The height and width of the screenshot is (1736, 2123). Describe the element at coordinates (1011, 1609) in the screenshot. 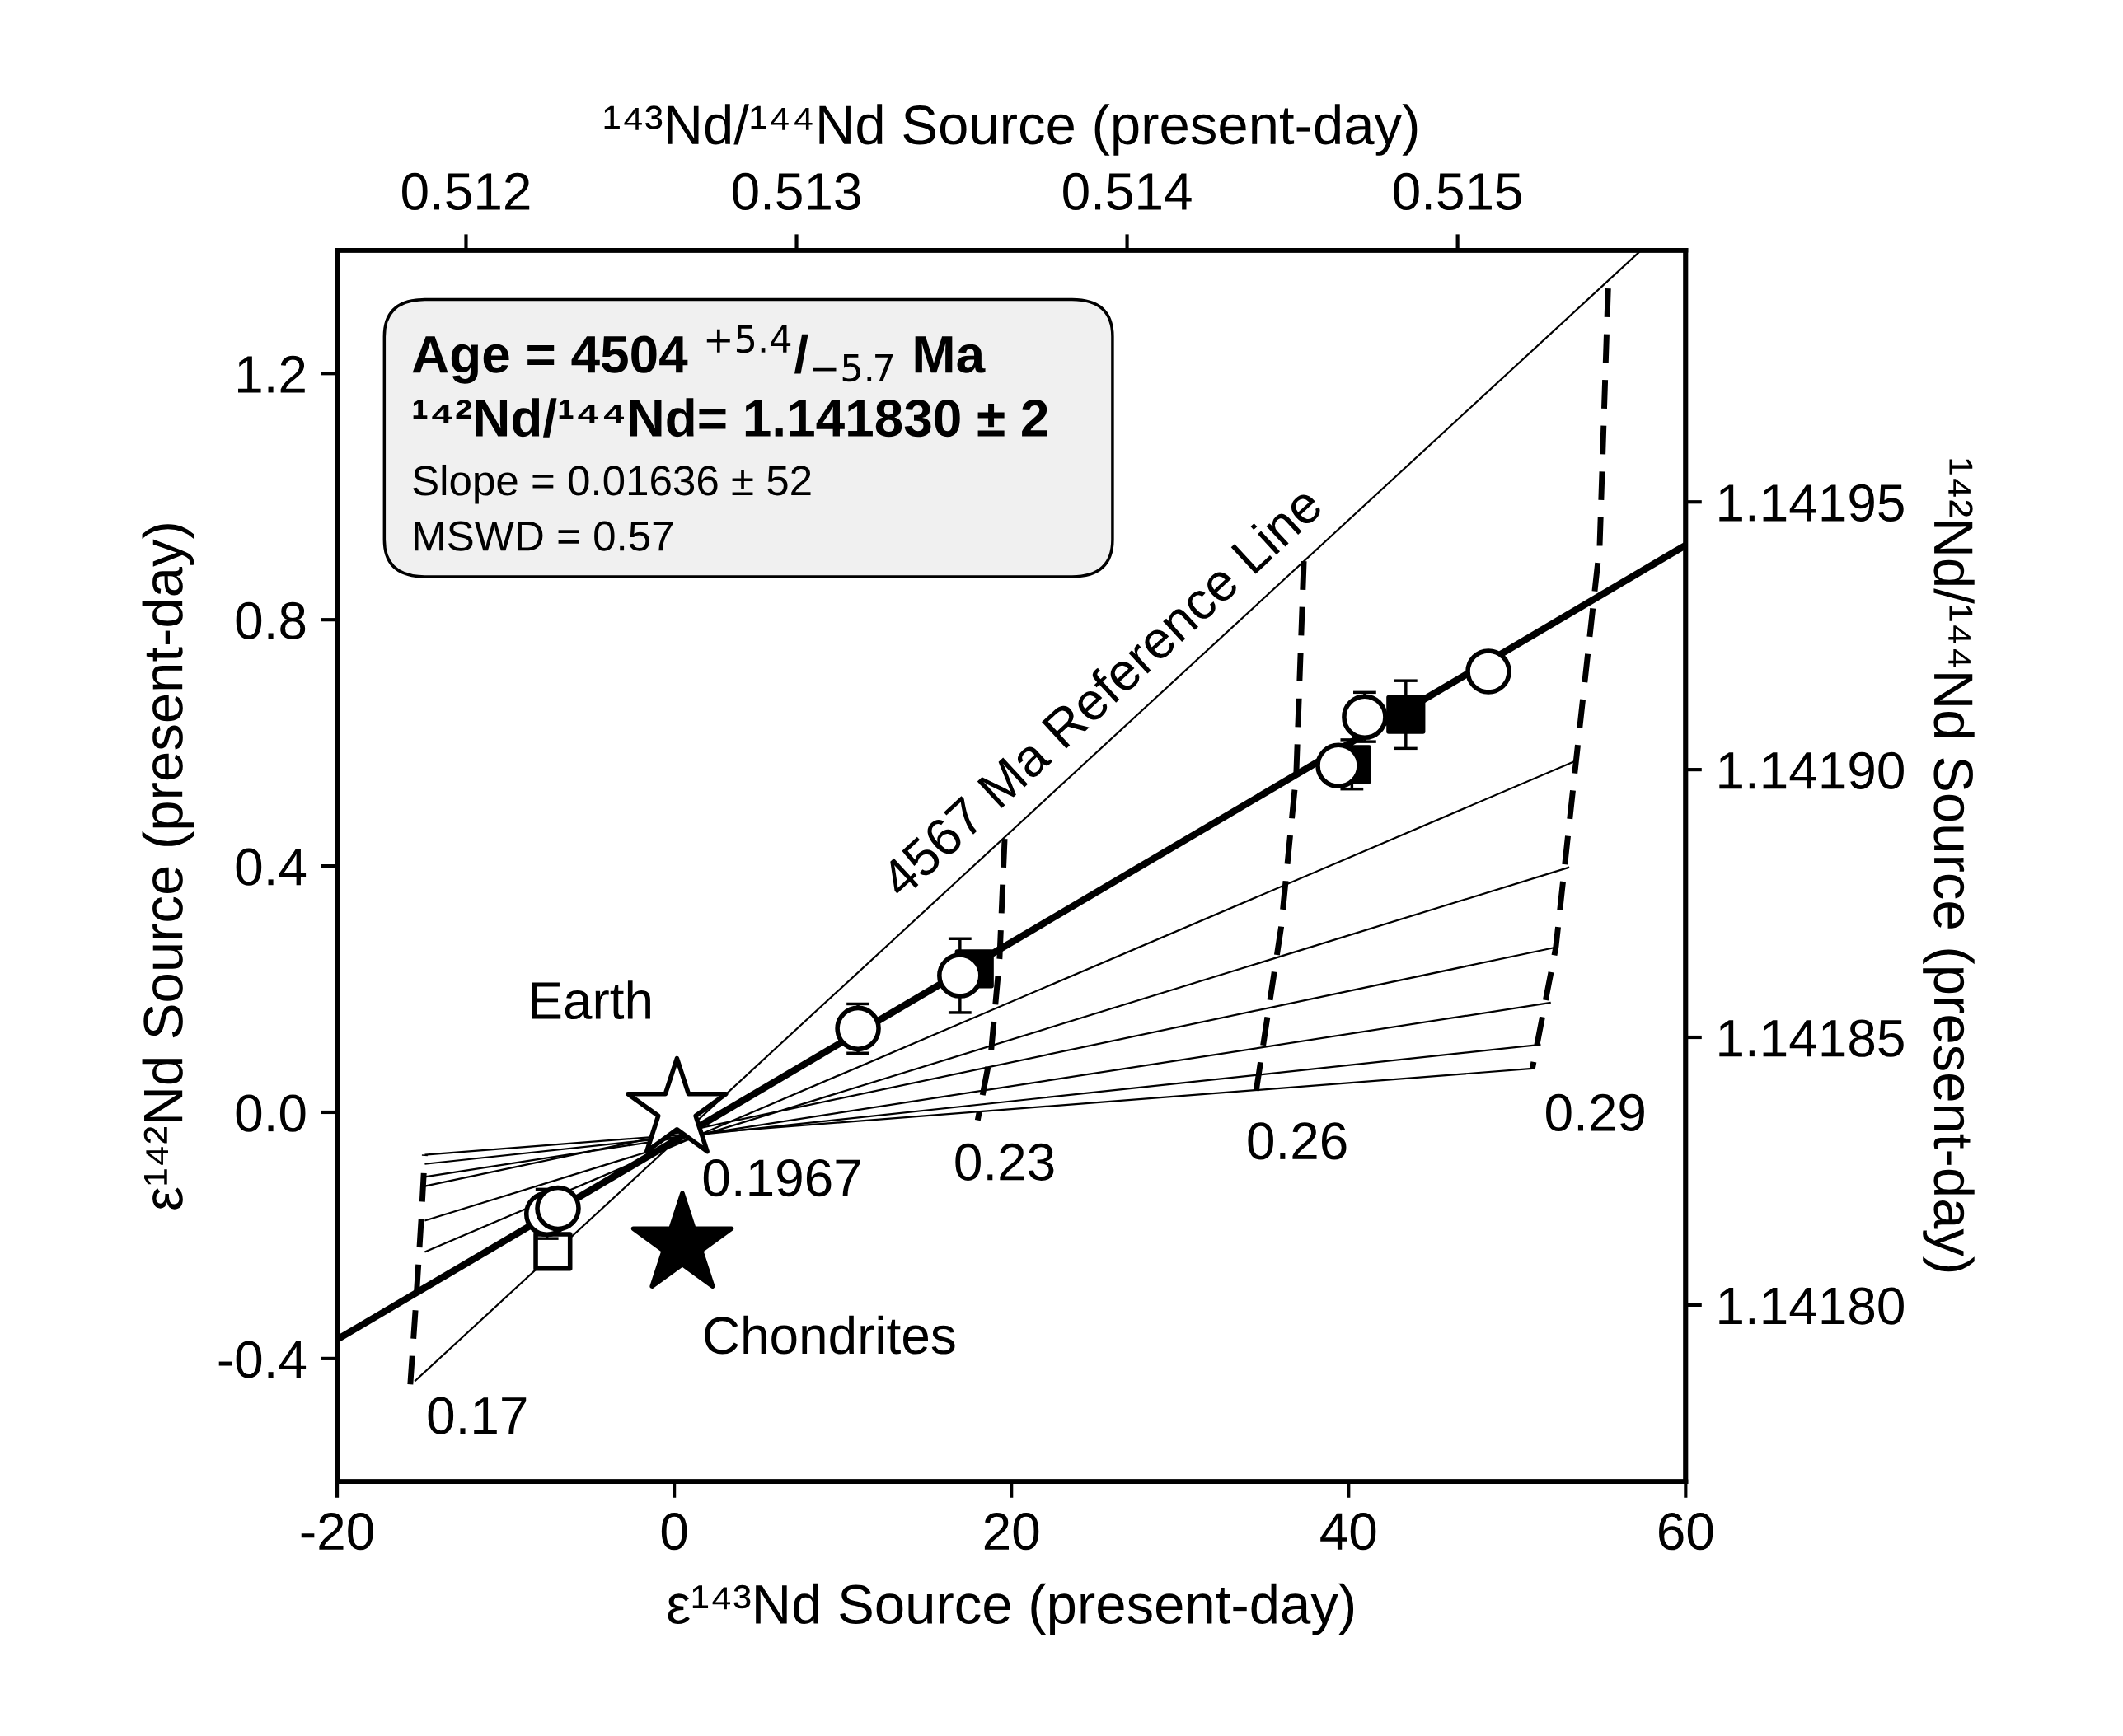

I see `x-axis-title: ε¹⁴³Nd Source (present-day)` at that location.